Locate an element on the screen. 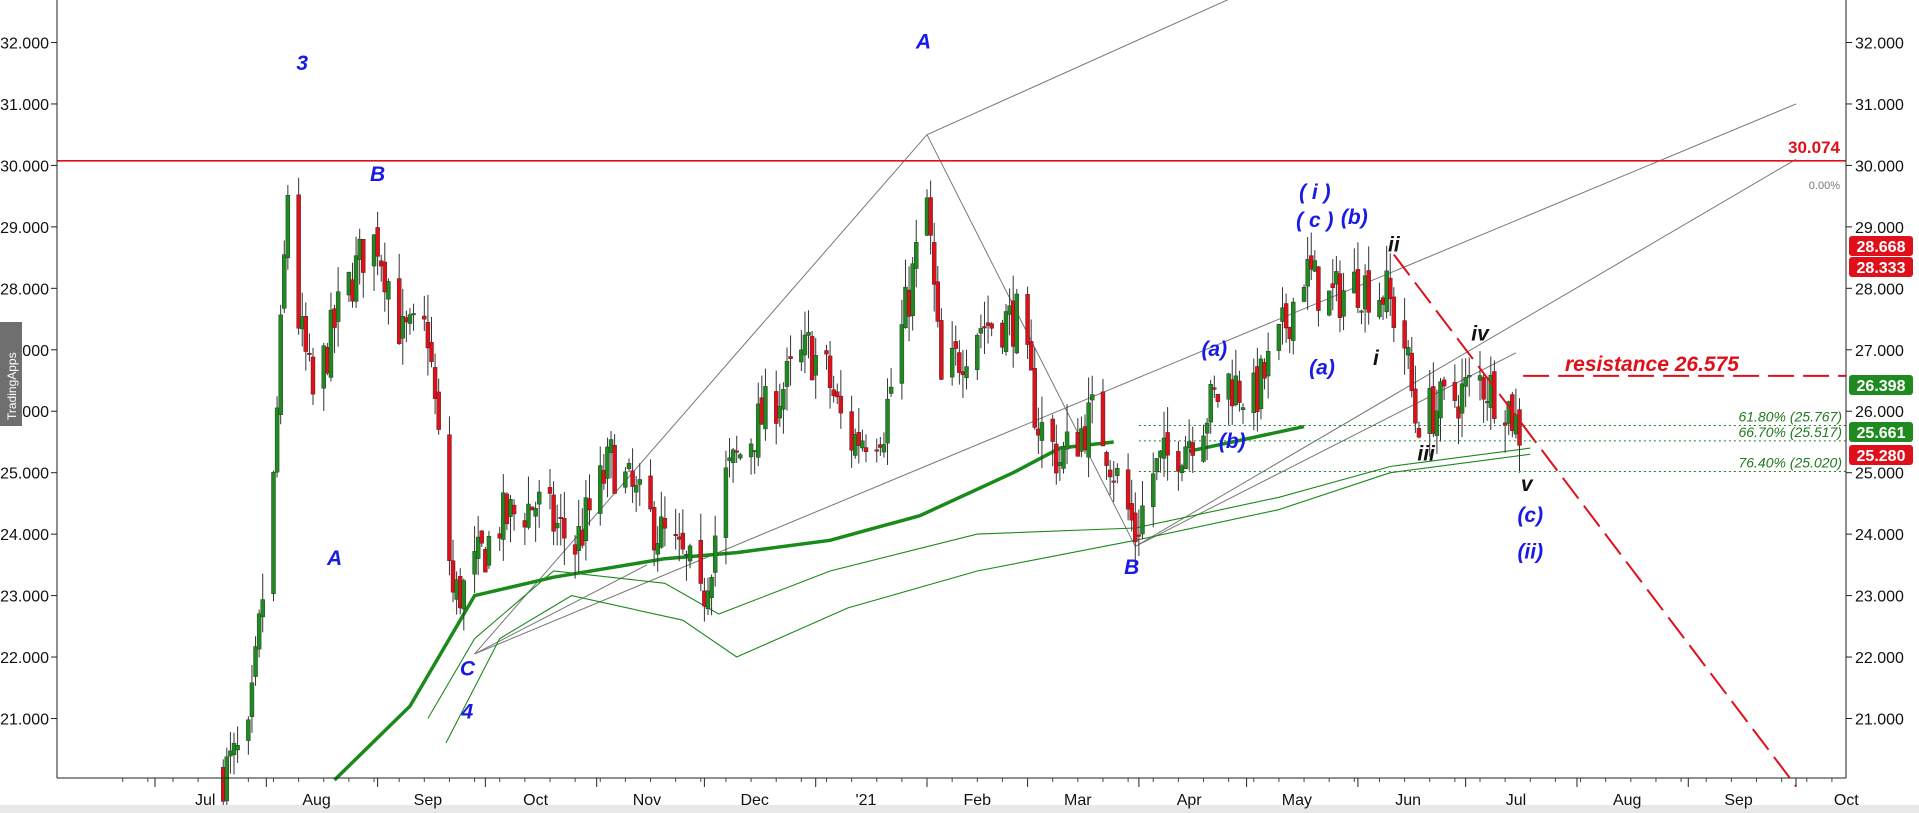  y-tick-label-right: 26.000 is located at coordinates (1879, 412).